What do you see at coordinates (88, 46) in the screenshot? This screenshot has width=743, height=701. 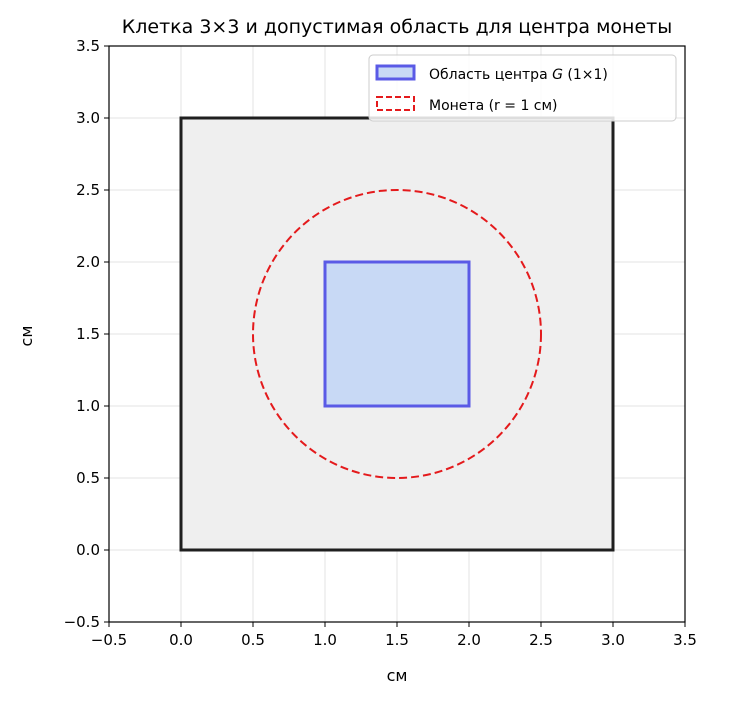 I see `y-tick-label: 3.5` at bounding box center [88, 46].